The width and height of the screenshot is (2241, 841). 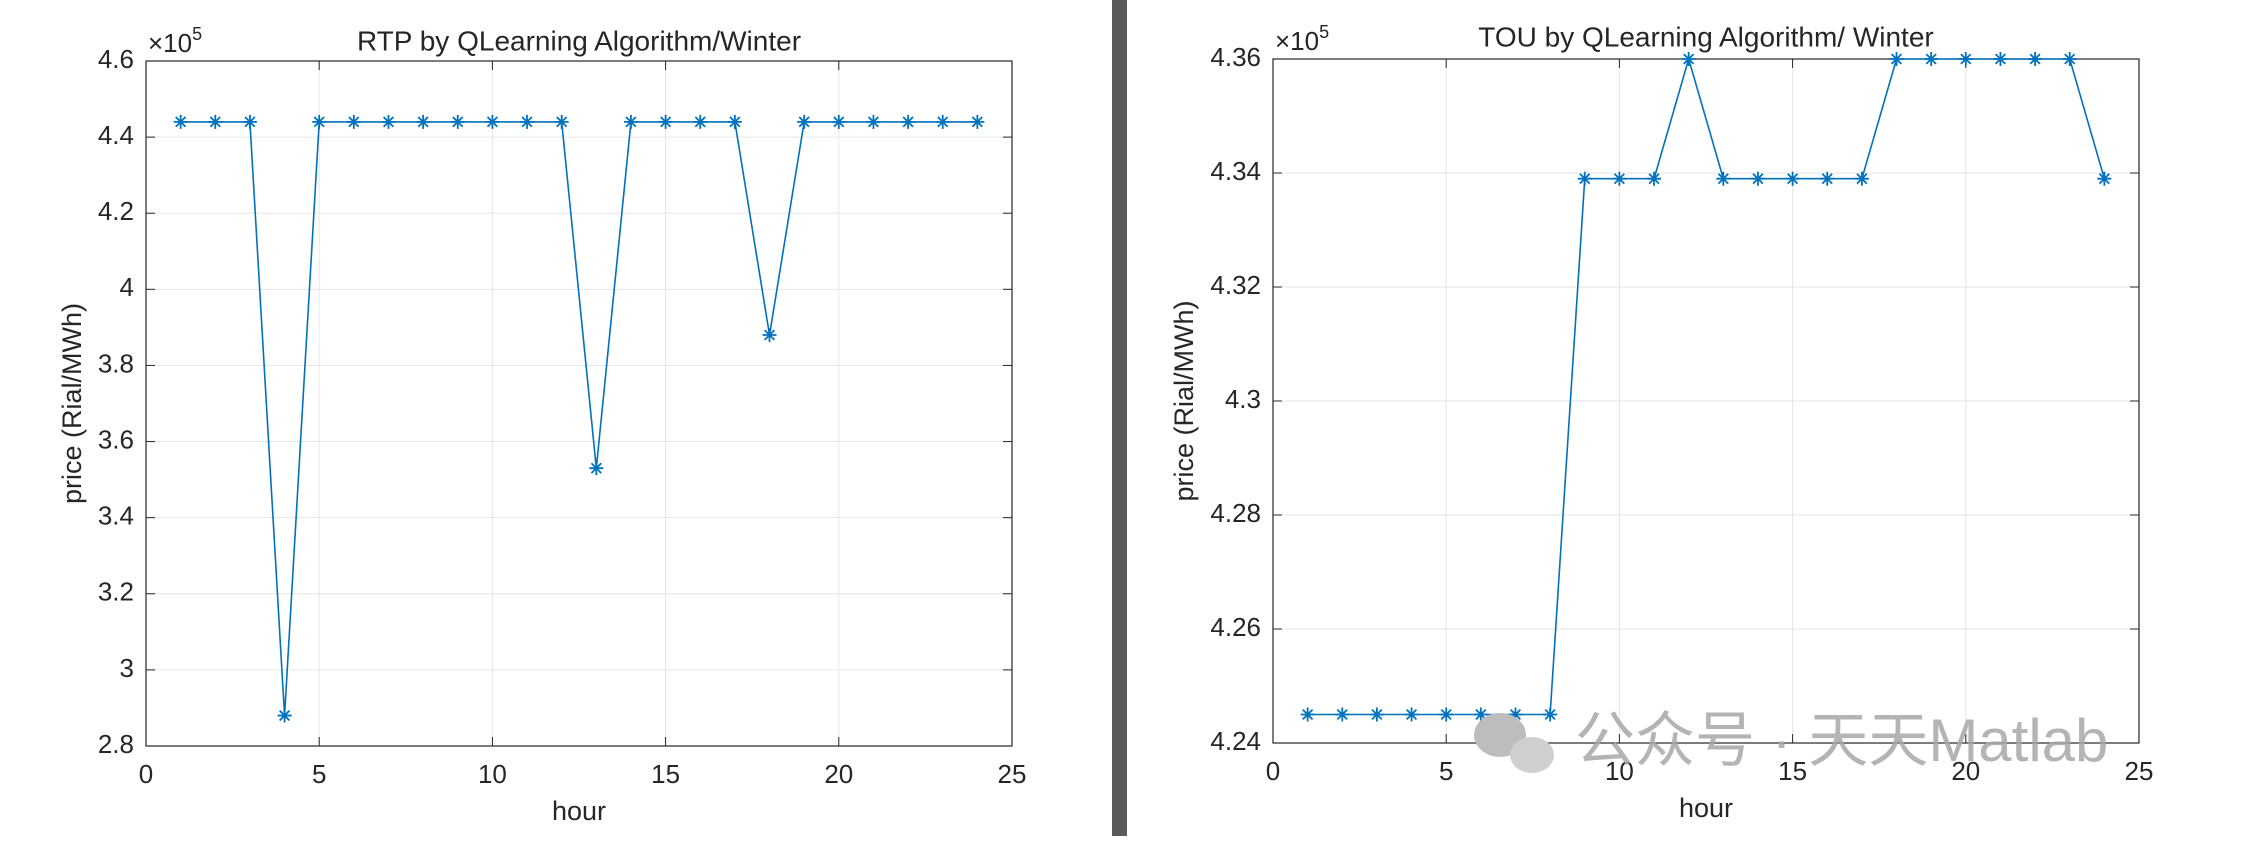 What do you see at coordinates (116, 211) in the screenshot?
I see `y-tick-label: 4.2` at bounding box center [116, 211].